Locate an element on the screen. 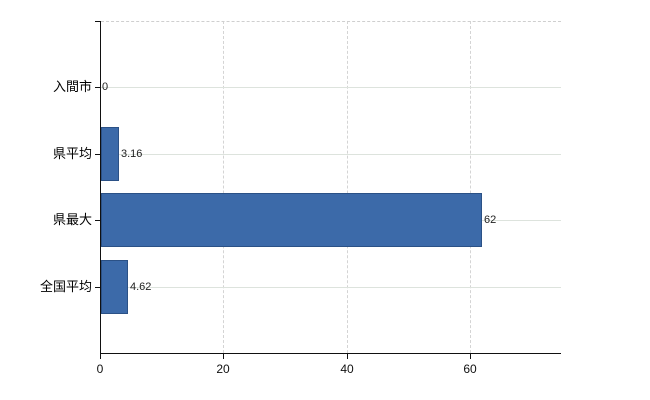 The height and width of the screenshot is (400, 650). plot-top-border is located at coordinates (331, 21).